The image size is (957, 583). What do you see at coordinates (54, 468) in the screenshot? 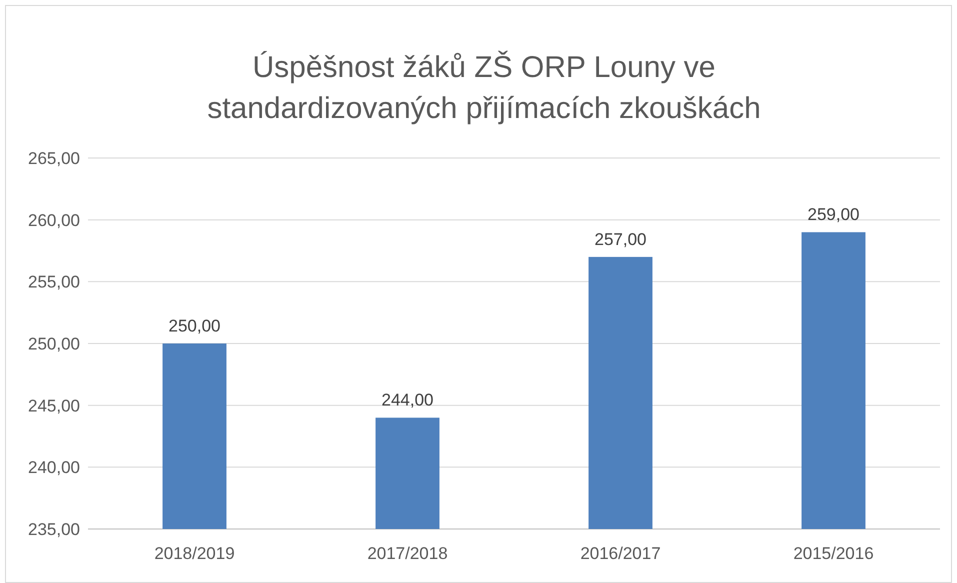
I see `y-tick-label: 240,00` at bounding box center [54, 468].